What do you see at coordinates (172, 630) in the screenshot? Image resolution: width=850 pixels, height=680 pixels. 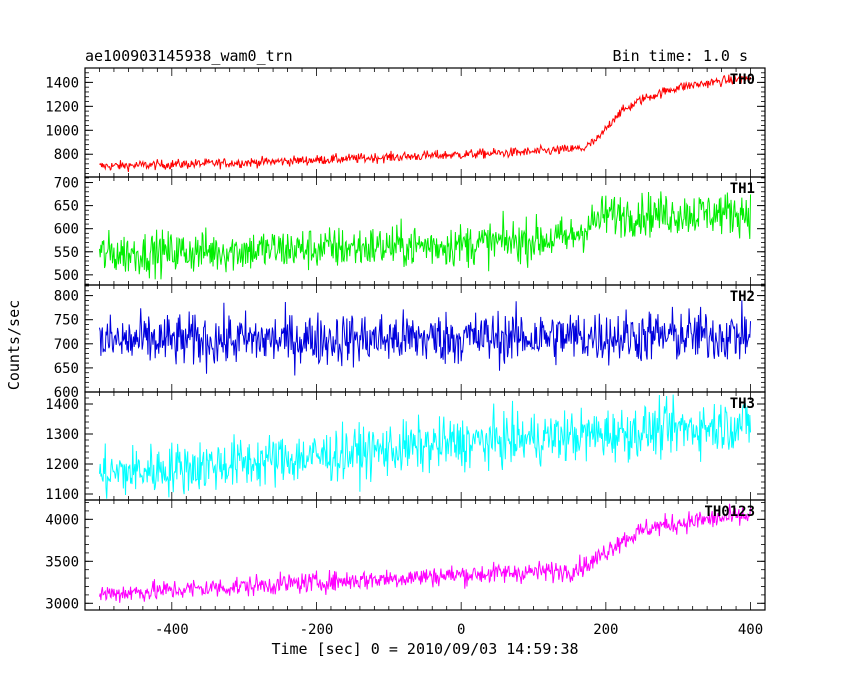 I see `x-tick-label: -400` at bounding box center [172, 630].